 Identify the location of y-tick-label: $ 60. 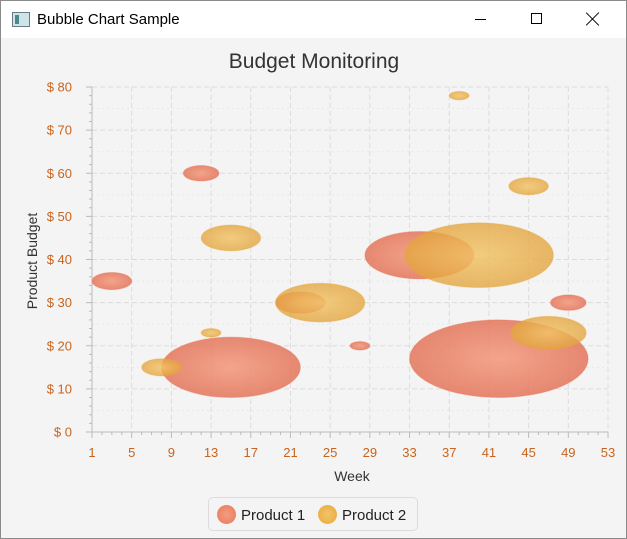
(59, 173).